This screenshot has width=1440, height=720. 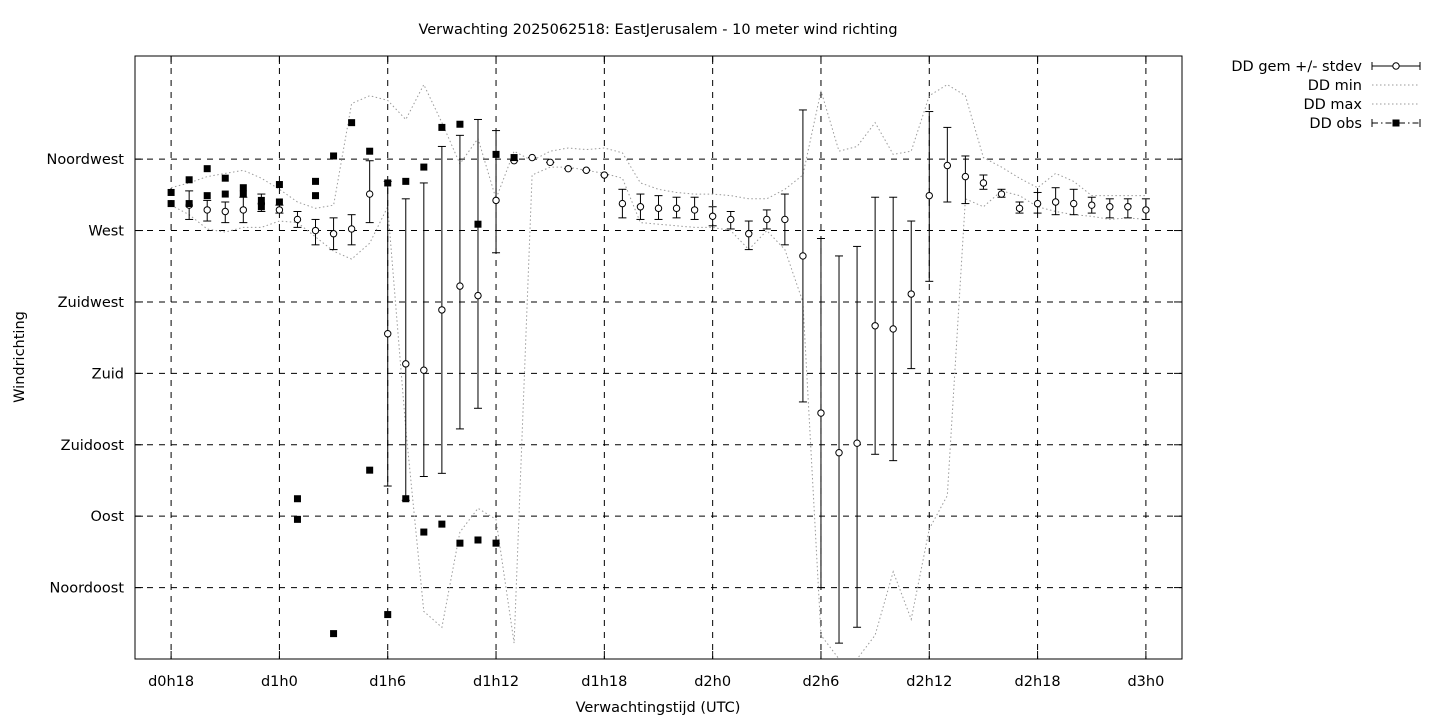 What do you see at coordinates (1365, 124) in the screenshot?
I see `legend-item: DD obs` at bounding box center [1365, 124].